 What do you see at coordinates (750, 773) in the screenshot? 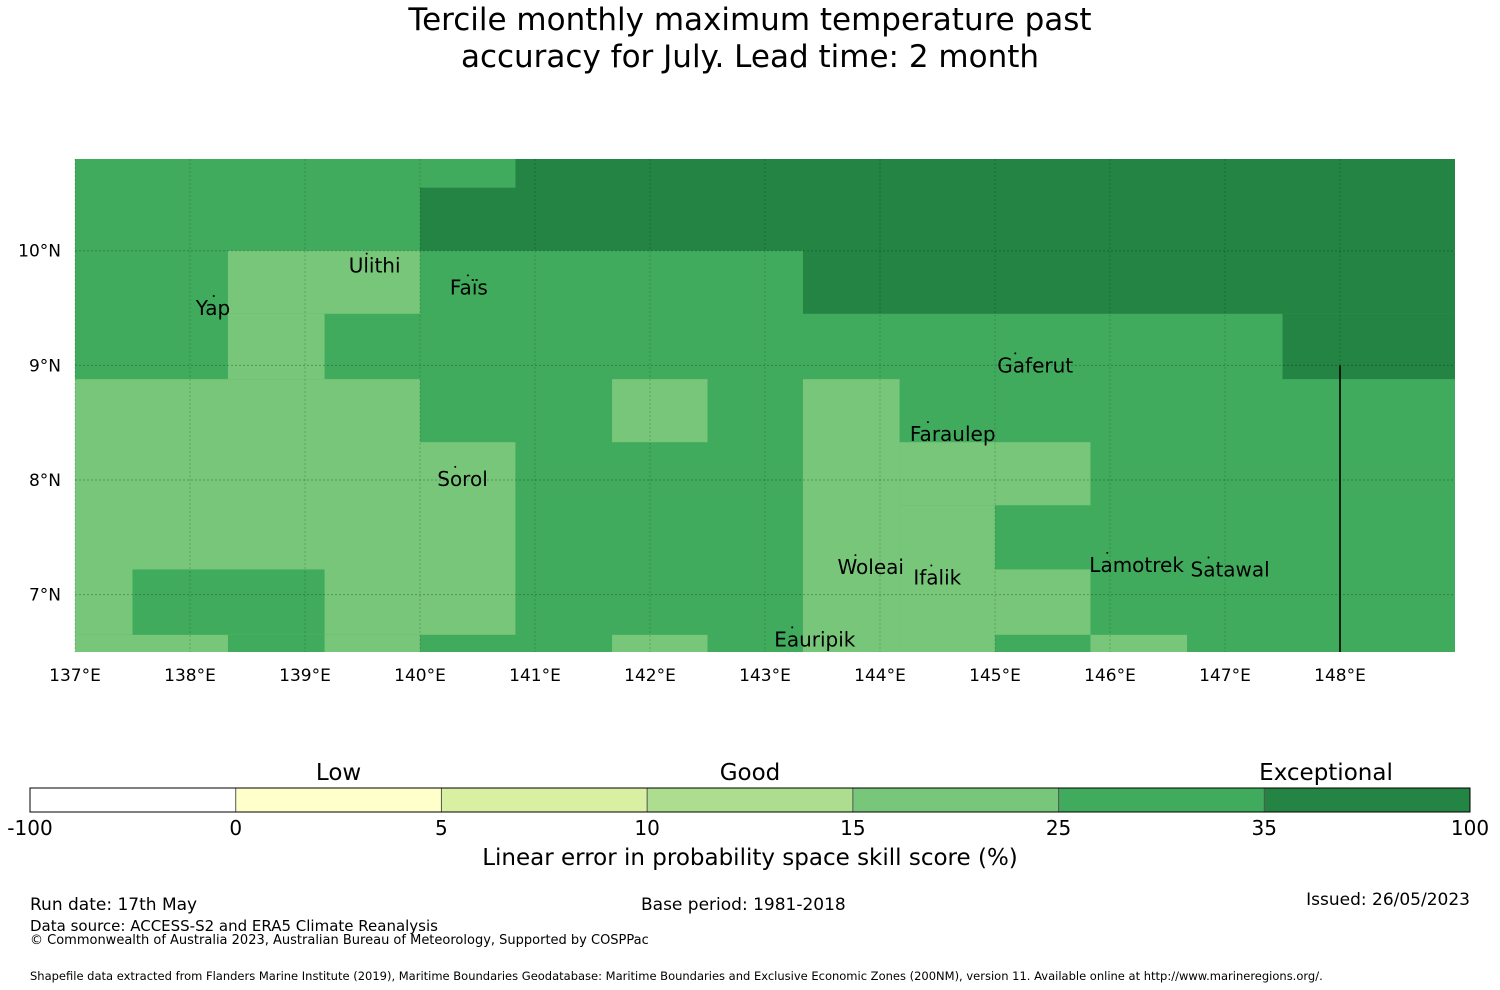
I see `colorbar-category-label: Good` at bounding box center [750, 773].